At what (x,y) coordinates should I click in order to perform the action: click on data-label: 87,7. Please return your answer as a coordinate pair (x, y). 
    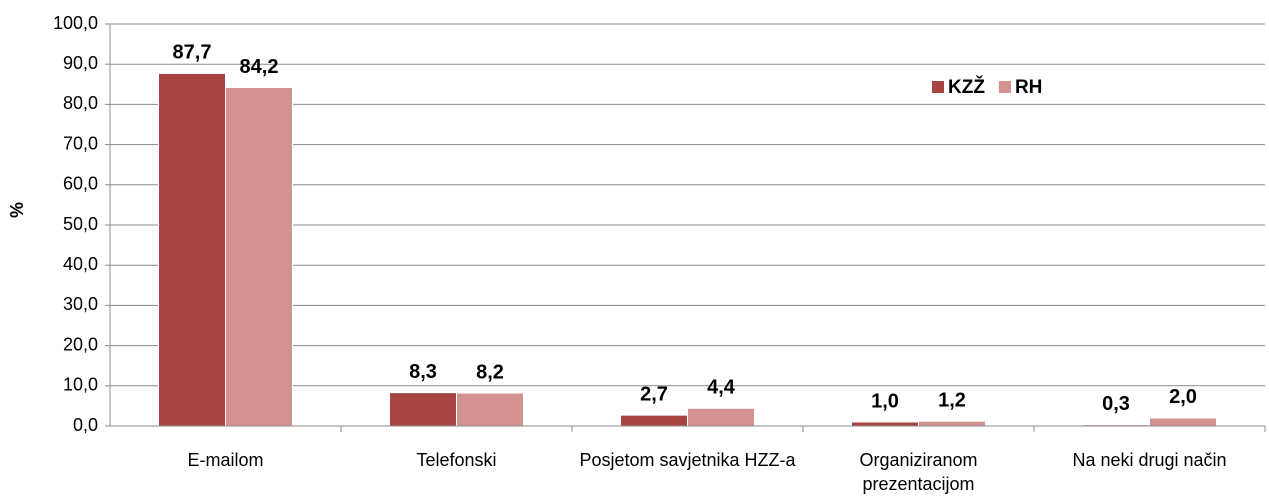
    Looking at the image, I should click on (192, 53).